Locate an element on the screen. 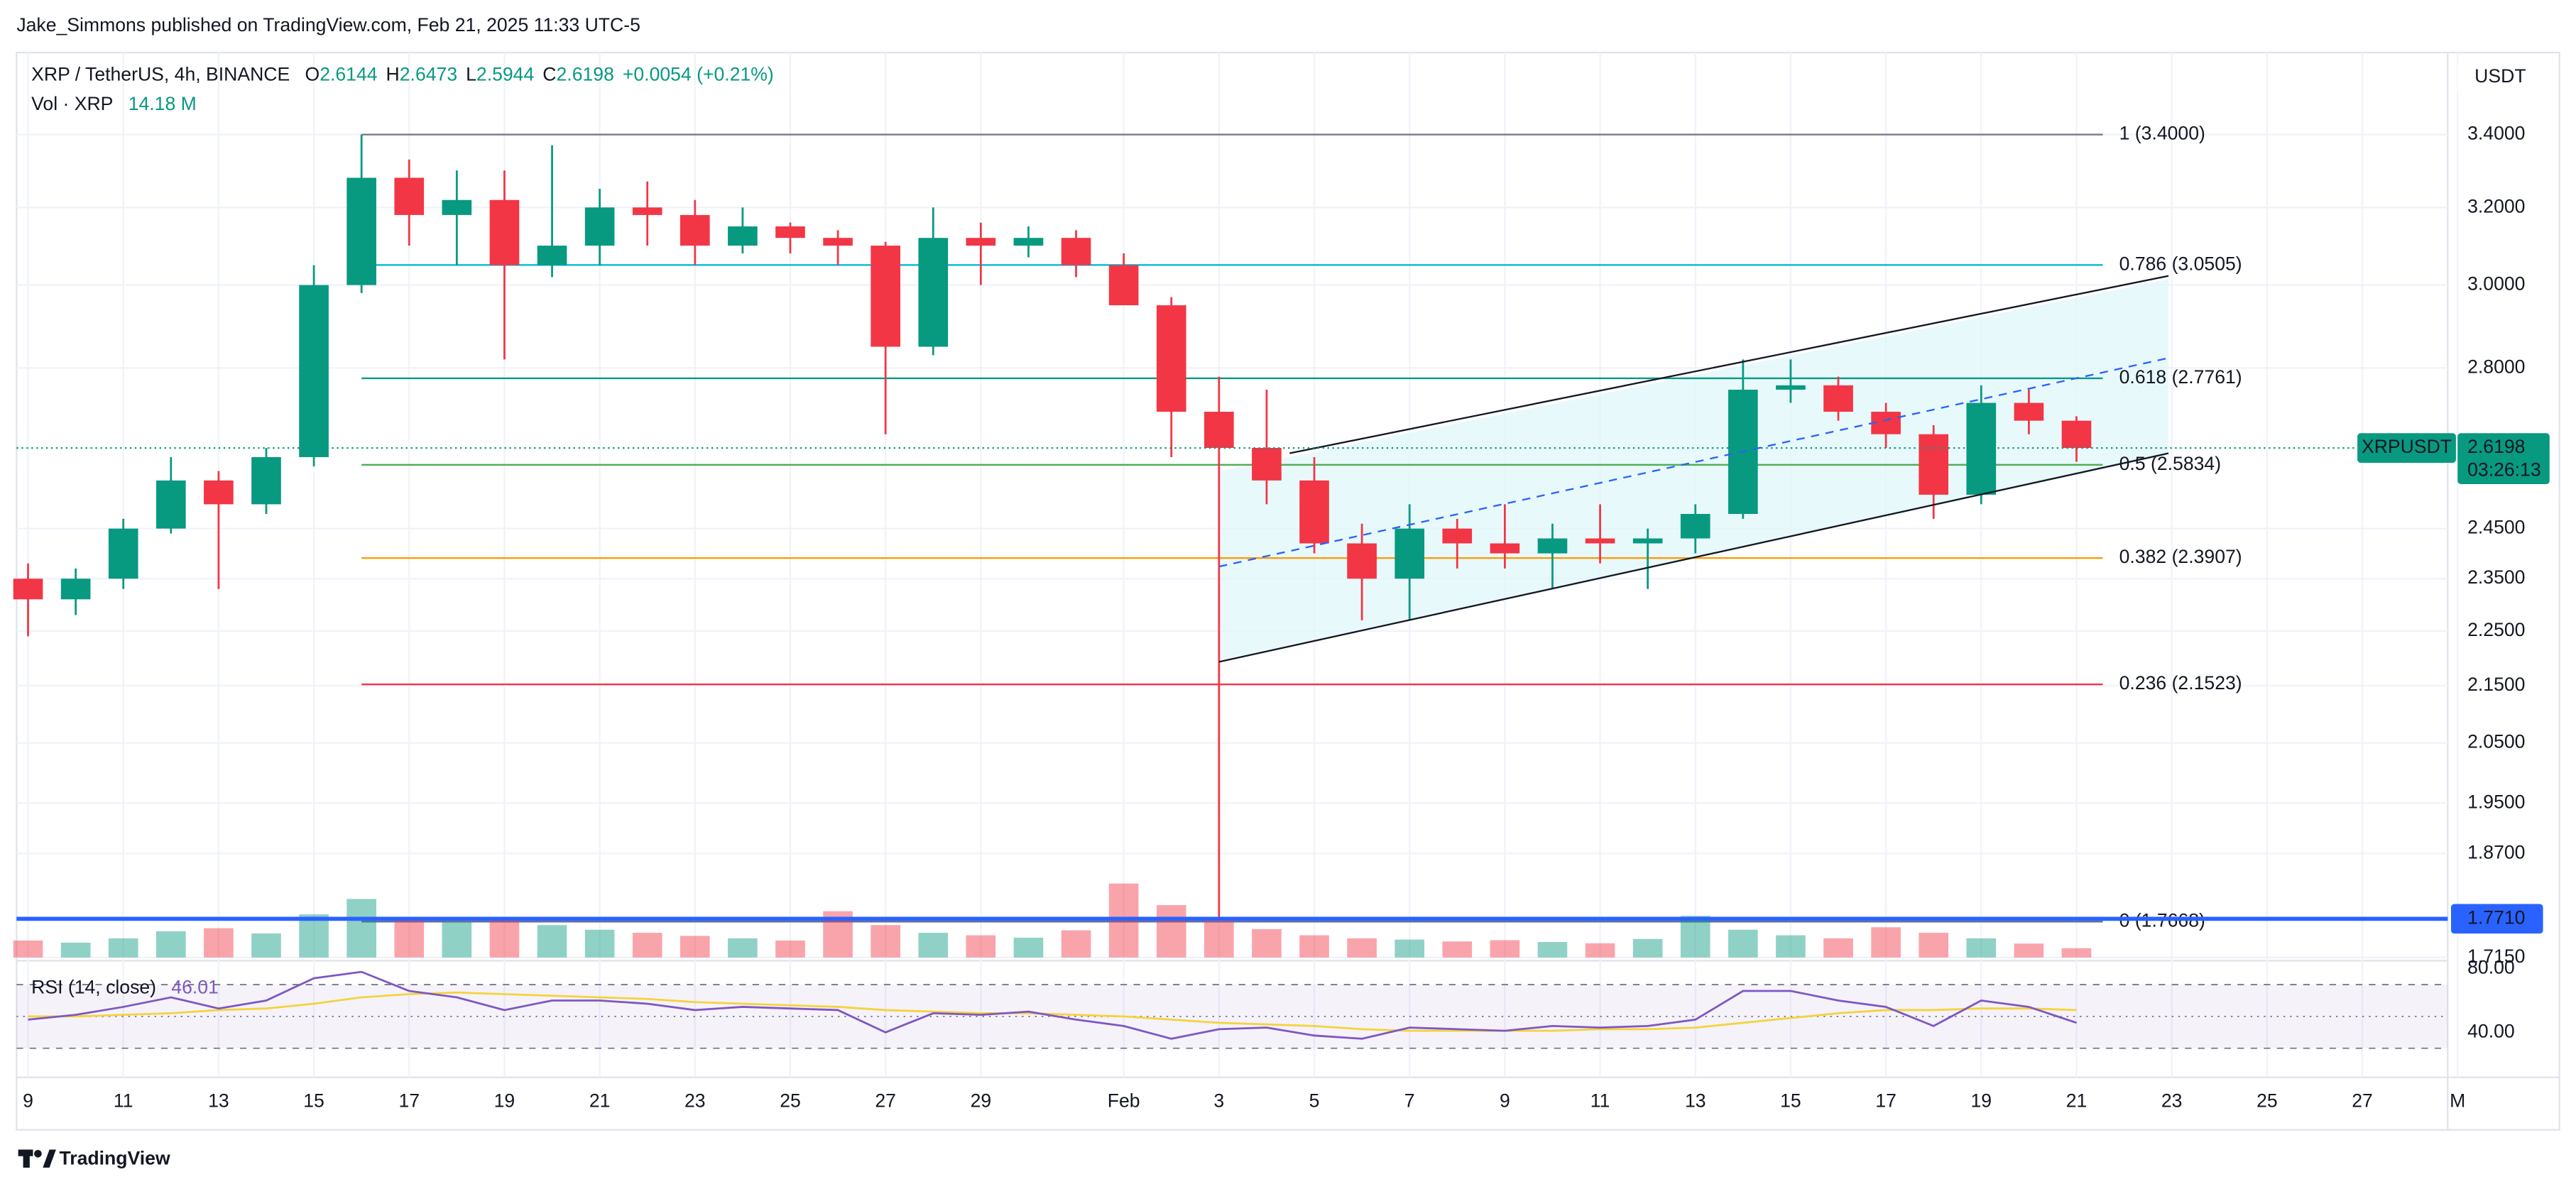 The image size is (2576, 1189). ohlc-value: 2.5944 is located at coordinates (505, 73).